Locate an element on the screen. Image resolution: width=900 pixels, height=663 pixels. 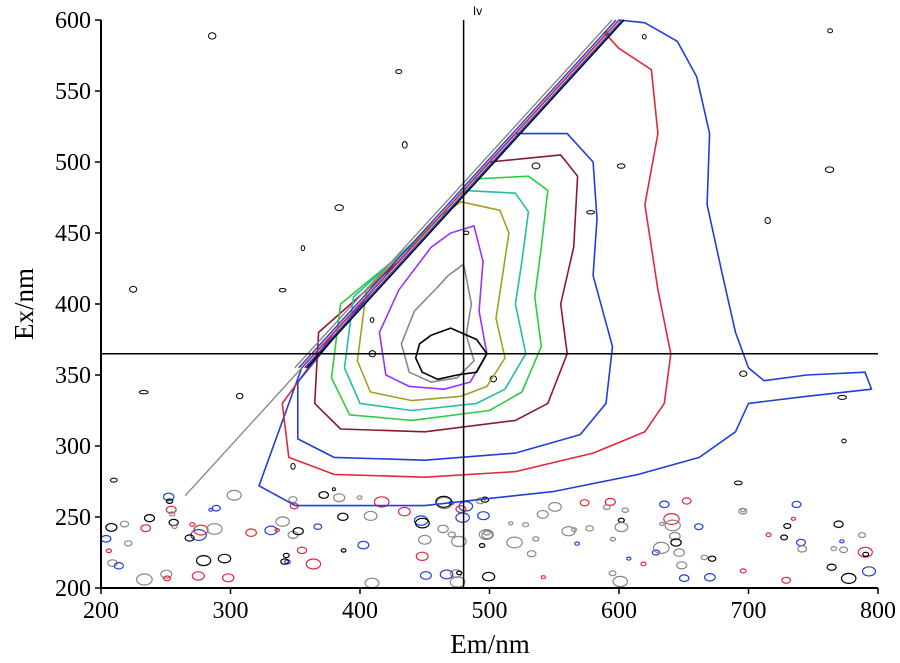
y-tick-label: 200 is located at coordinates (73, 589).